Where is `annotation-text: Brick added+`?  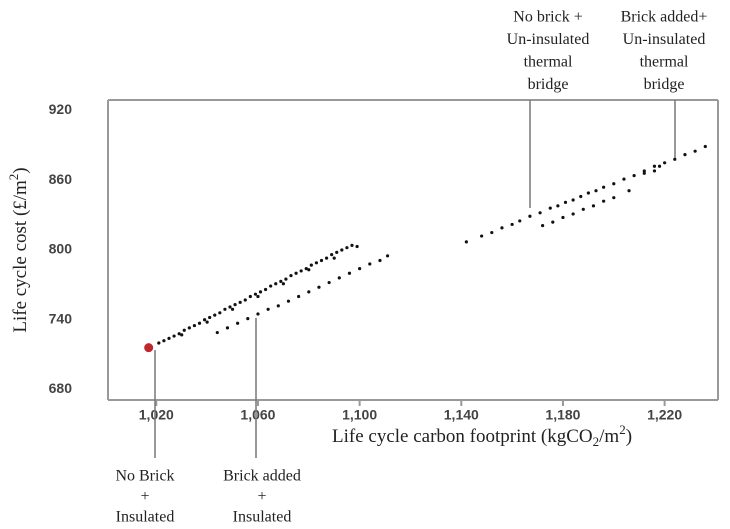
annotation-text: Brick added+ is located at coordinates (664, 17).